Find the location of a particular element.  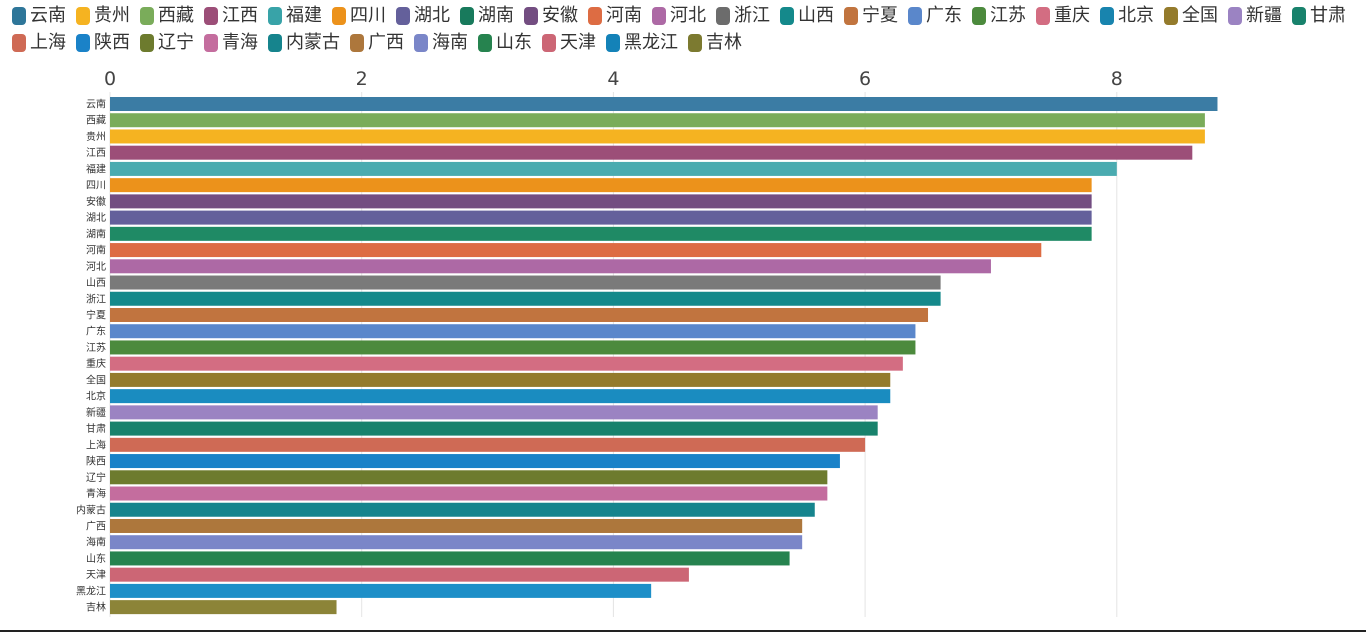

legend-label: 辽宁 is located at coordinates (176, 42).